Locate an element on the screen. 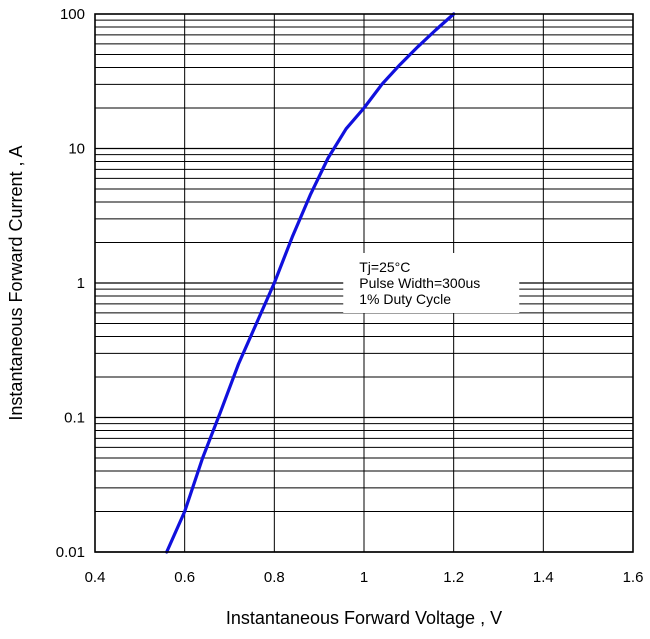 This screenshot has width=650, height=639. y-tick-label: 10 is located at coordinates (76, 149).